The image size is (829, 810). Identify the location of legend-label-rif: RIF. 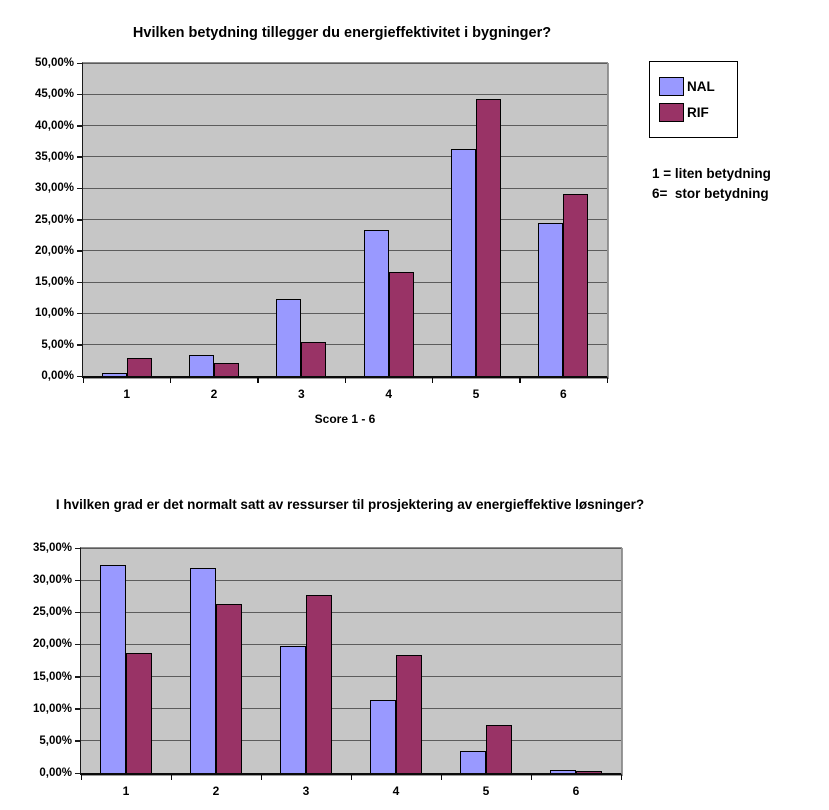
(698, 112).